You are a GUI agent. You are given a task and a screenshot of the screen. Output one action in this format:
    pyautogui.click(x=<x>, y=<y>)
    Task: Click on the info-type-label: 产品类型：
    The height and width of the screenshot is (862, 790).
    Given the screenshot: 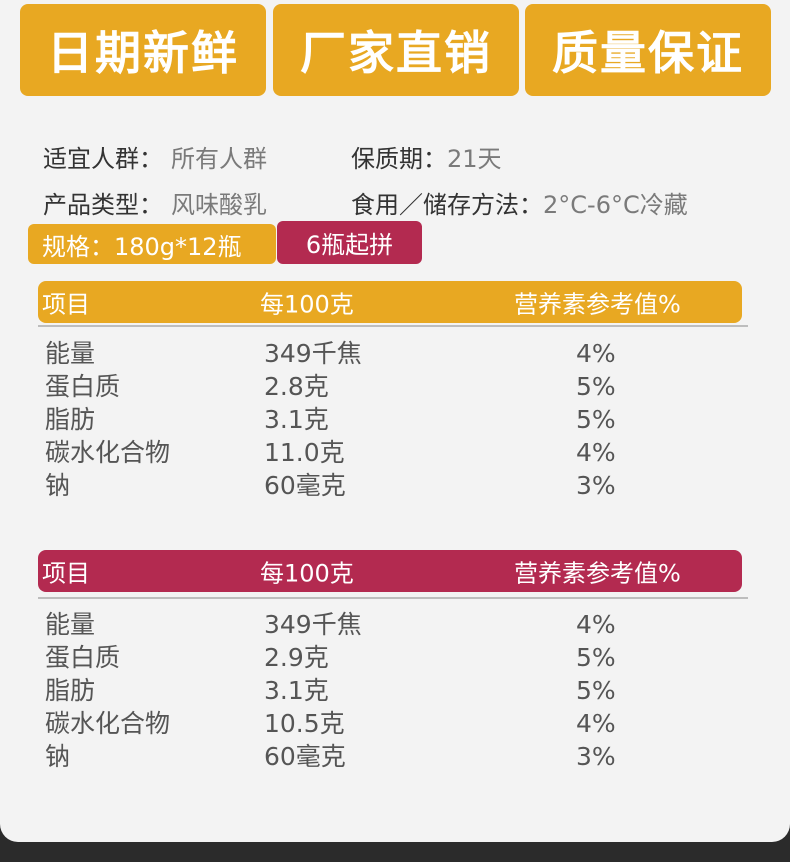 What is the action you would take?
    pyautogui.click(x=103, y=205)
    